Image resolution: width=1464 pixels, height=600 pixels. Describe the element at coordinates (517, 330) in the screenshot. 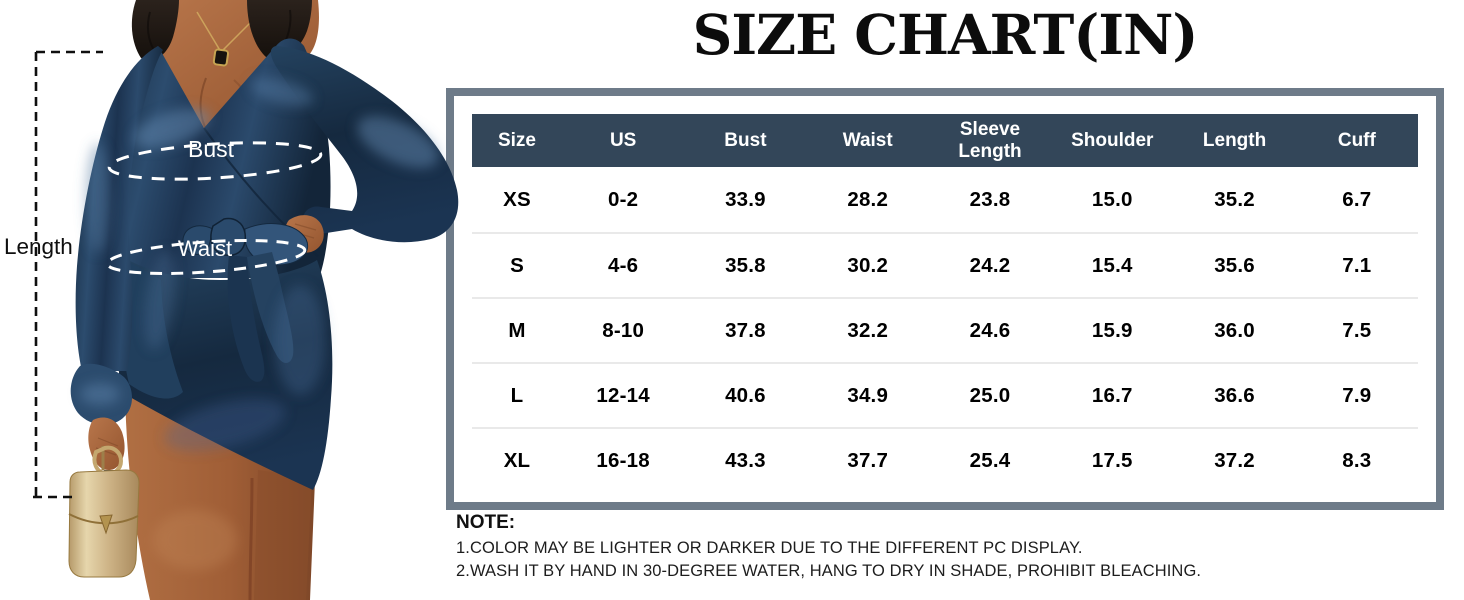

I see `table-cell: M` at that location.